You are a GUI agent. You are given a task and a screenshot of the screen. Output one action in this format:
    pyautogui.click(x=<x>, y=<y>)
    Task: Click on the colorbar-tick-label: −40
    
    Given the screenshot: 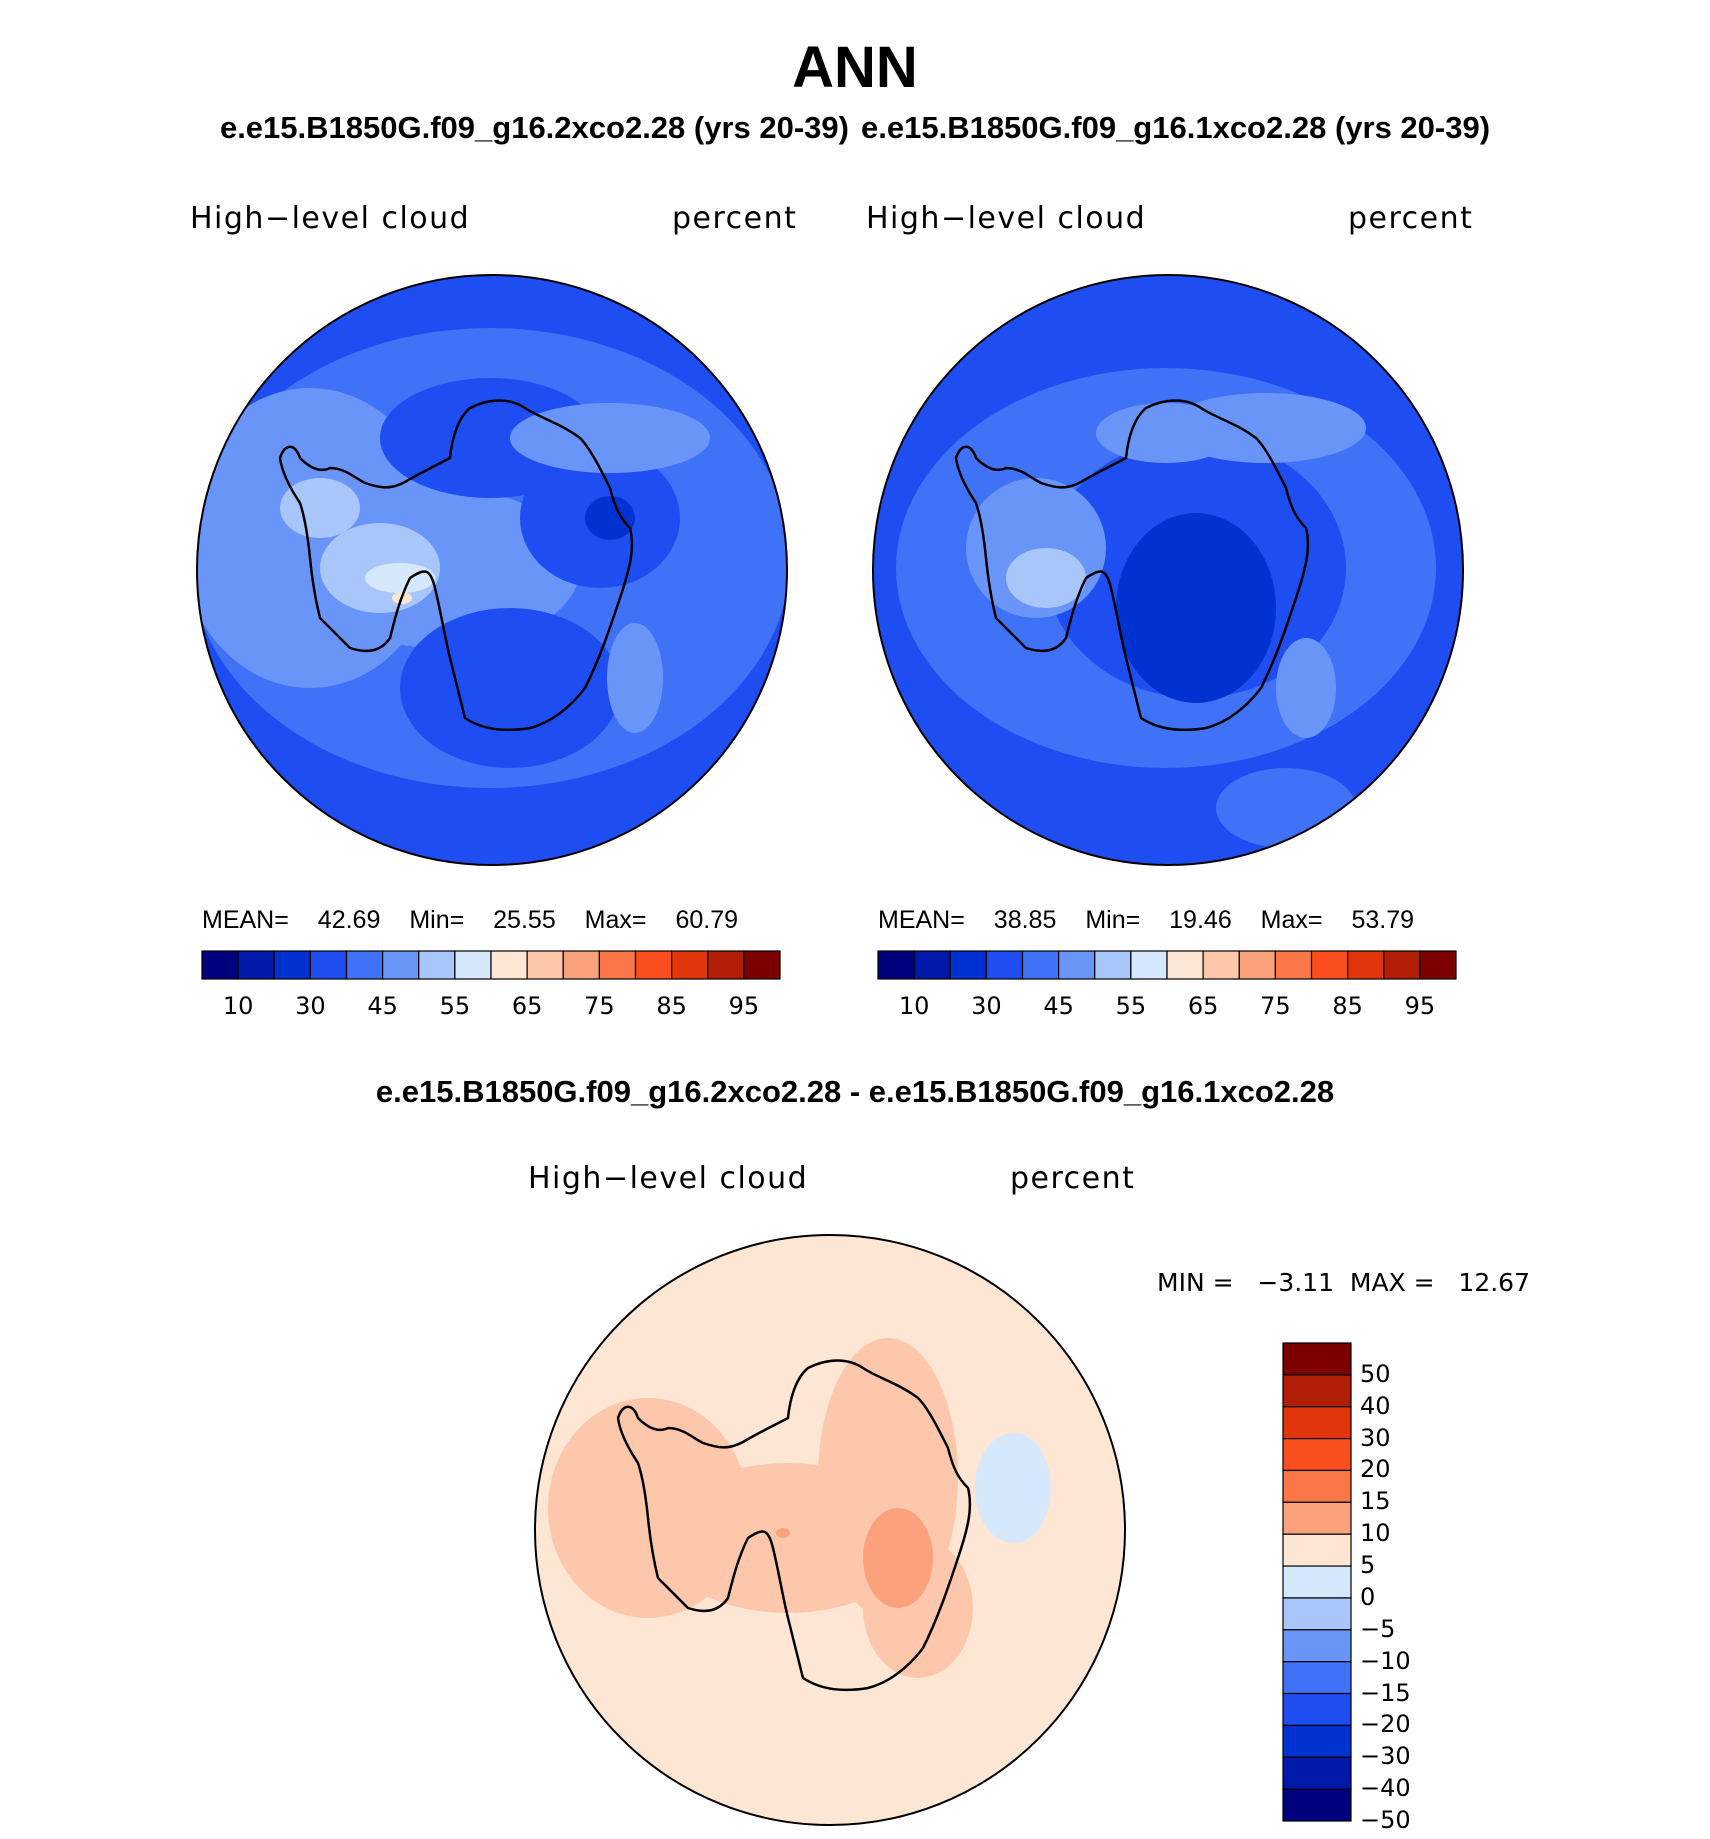 What is the action you would take?
    pyautogui.click(x=1385, y=1788)
    